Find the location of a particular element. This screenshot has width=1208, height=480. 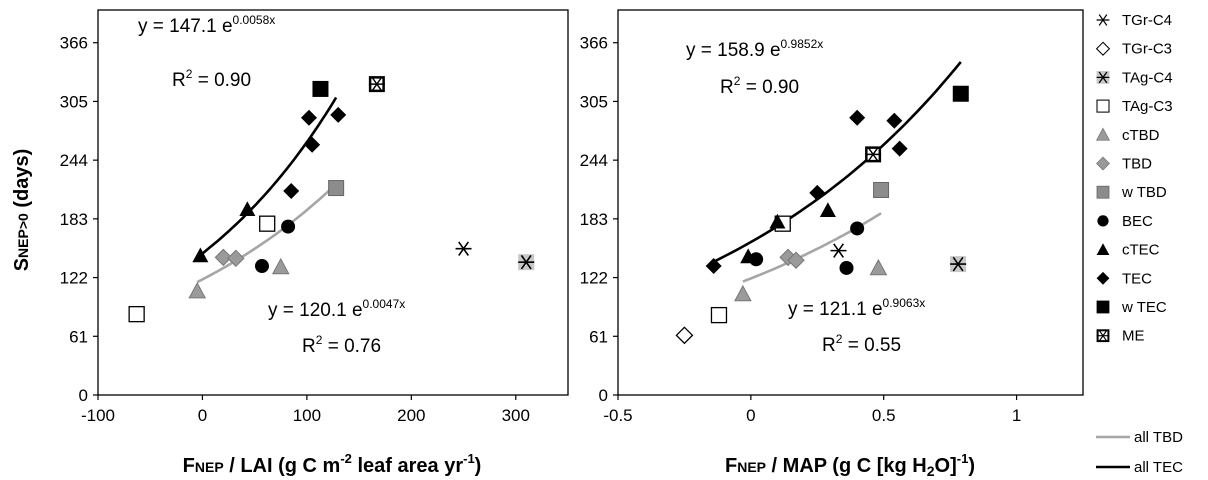

boxed-asterisk-icon is located at coordinates (1103, 336).